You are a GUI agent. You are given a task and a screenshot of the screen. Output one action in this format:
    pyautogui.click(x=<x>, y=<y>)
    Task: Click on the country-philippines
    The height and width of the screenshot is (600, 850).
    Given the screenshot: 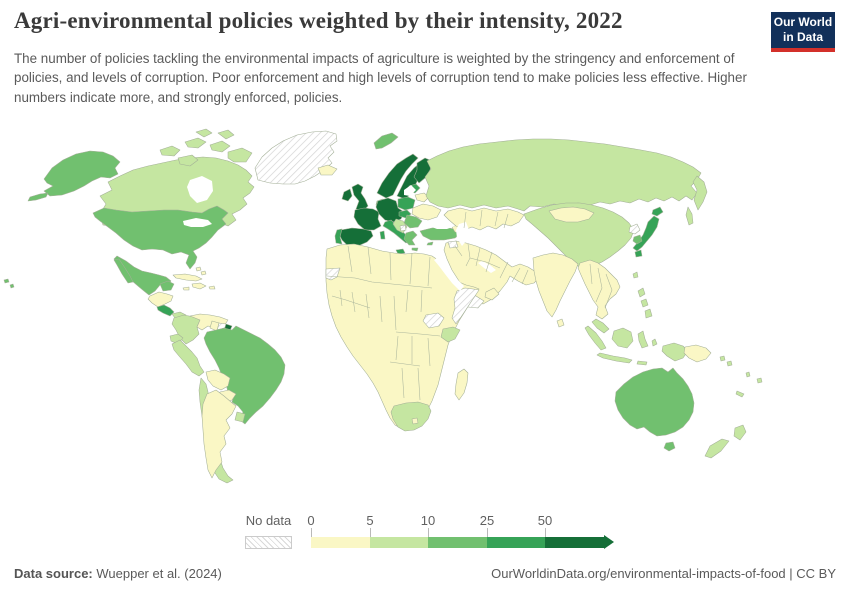 What is the action you would take?
    pyautogui.click(x=645, y=303)
    